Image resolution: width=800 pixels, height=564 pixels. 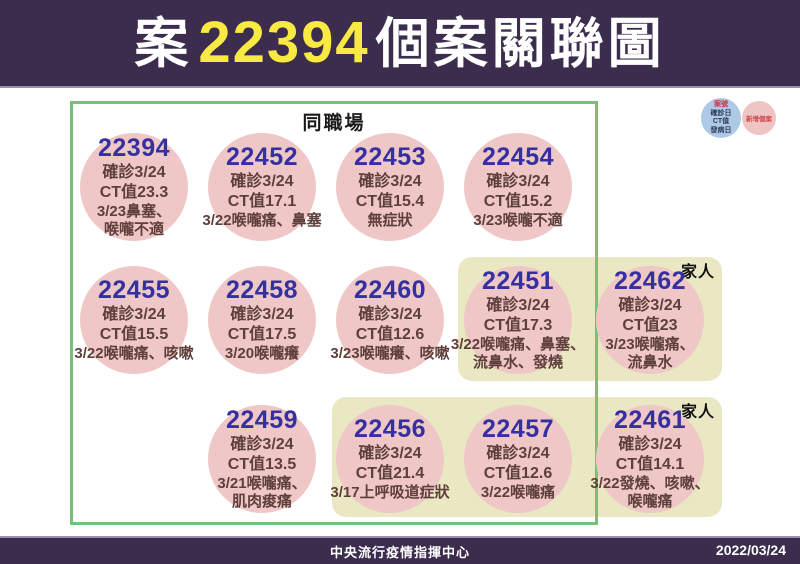 I want to click on case-symptoms: 3/22發燒、咳嗽、 喉嚨痛, so click(x=650, y=493).